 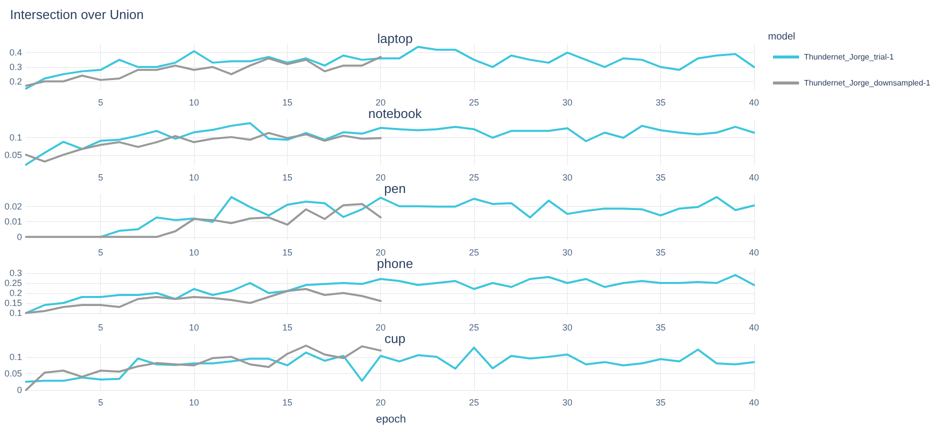 I want to click on chart-title: phone, so click(x=395, y=263).